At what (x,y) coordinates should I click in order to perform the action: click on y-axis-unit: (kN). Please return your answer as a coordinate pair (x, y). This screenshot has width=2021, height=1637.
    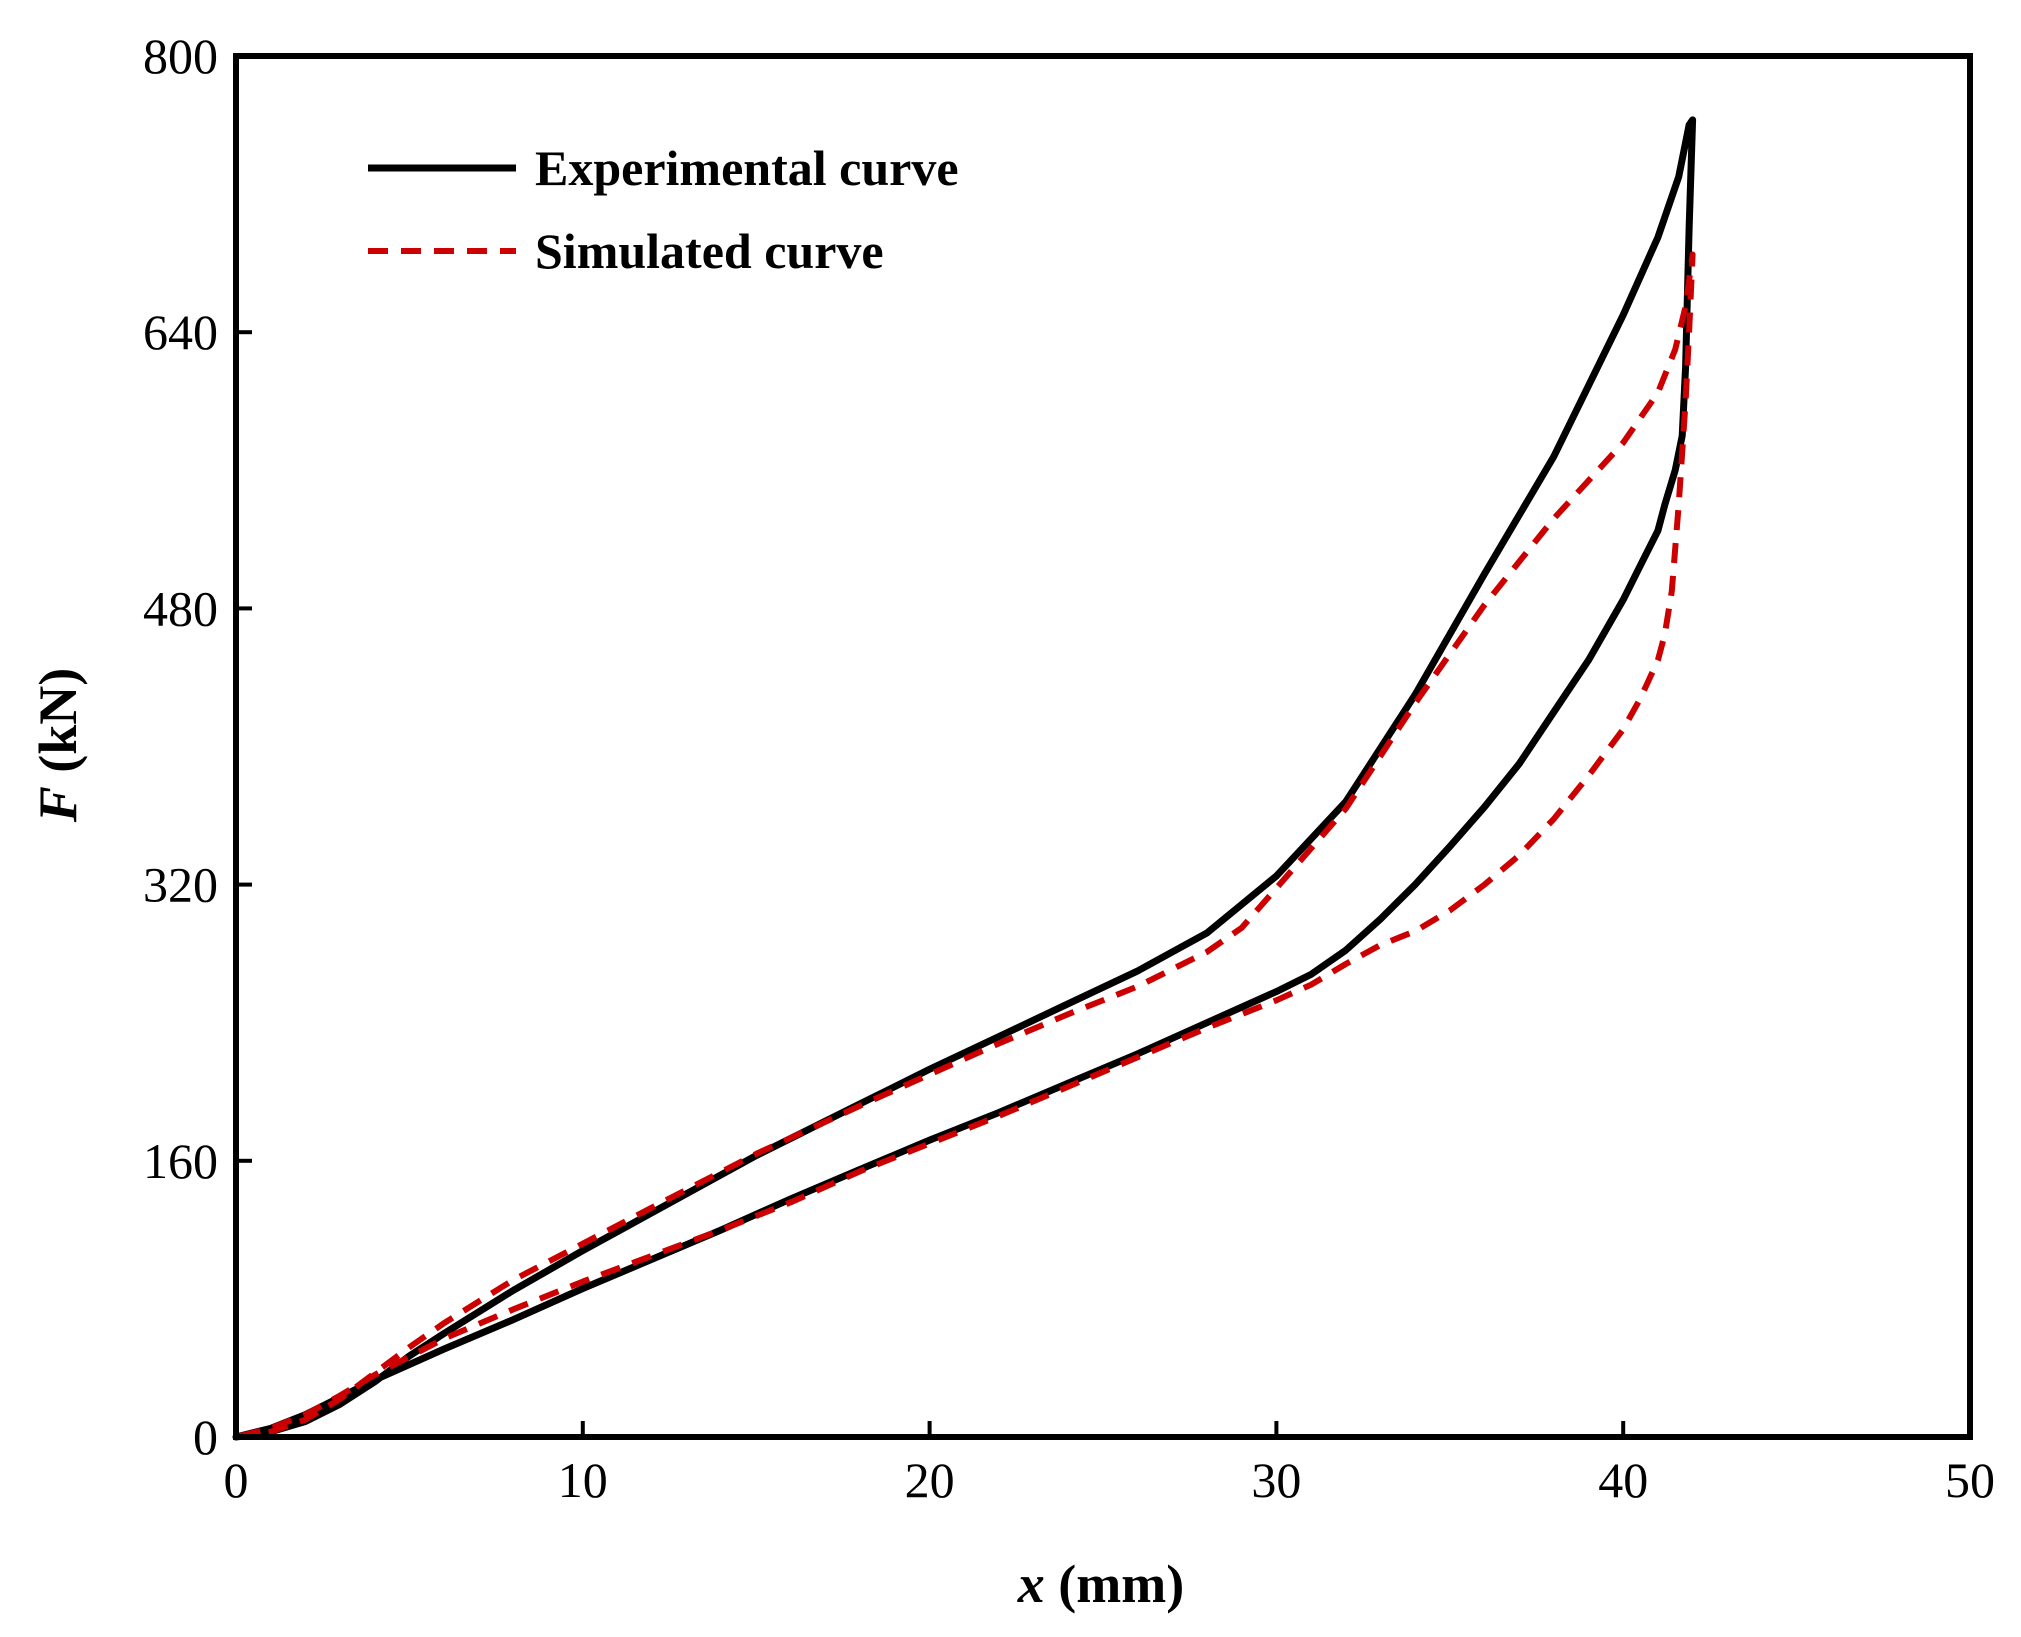
    Looking at the image, I should click on (58, 727).